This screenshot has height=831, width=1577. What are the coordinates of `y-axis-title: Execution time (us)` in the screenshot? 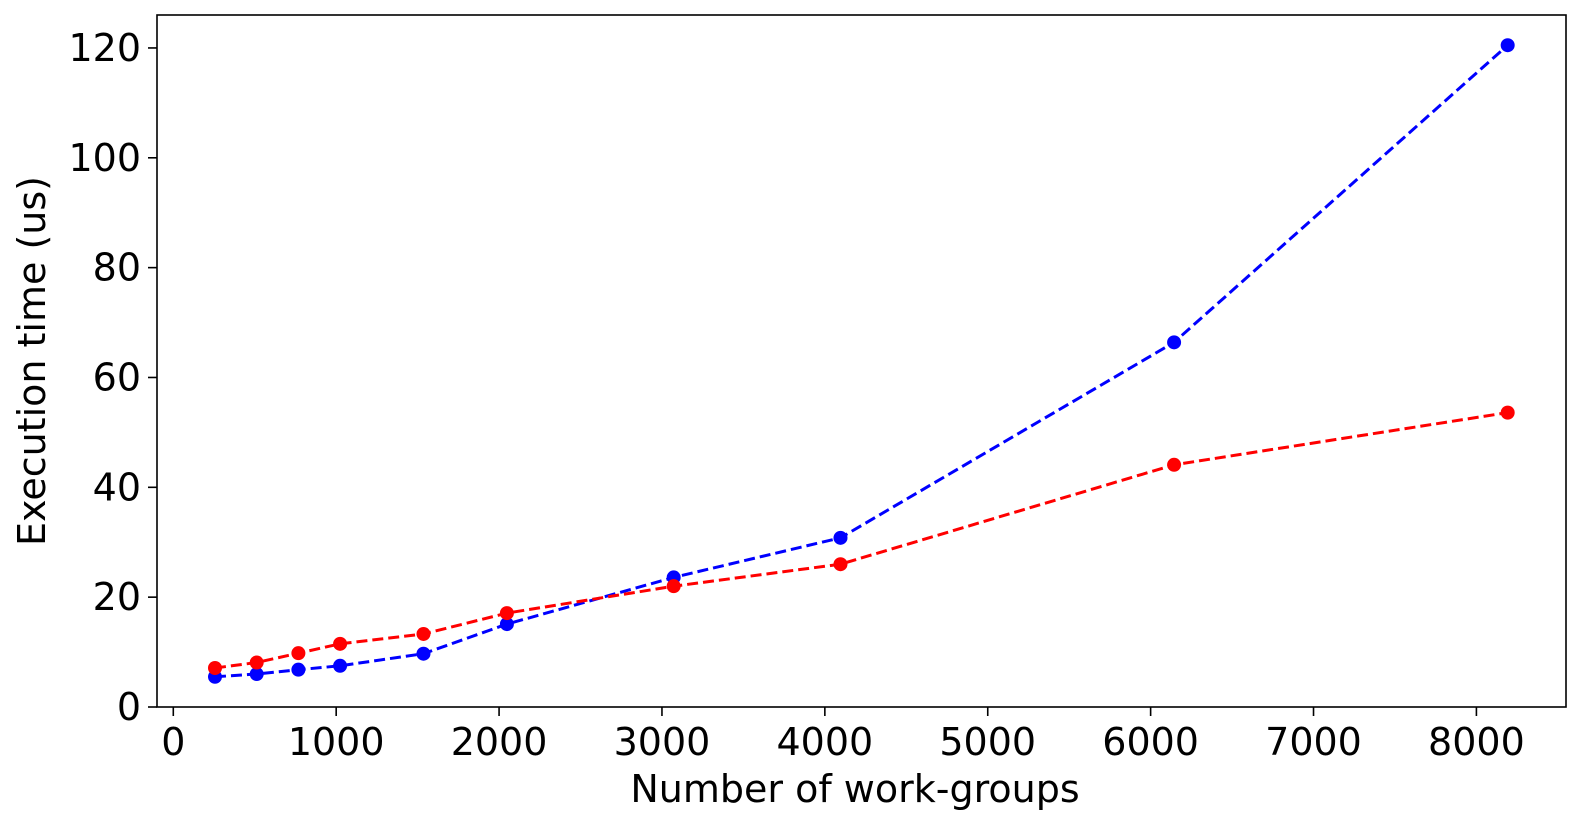 It's located at (32, 361).